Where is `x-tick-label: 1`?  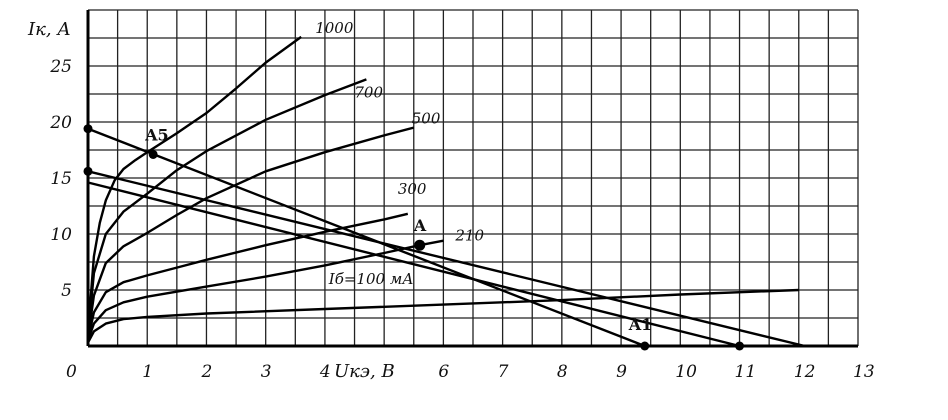 x-tick-label: 1 is located at coordinates (147, 372).